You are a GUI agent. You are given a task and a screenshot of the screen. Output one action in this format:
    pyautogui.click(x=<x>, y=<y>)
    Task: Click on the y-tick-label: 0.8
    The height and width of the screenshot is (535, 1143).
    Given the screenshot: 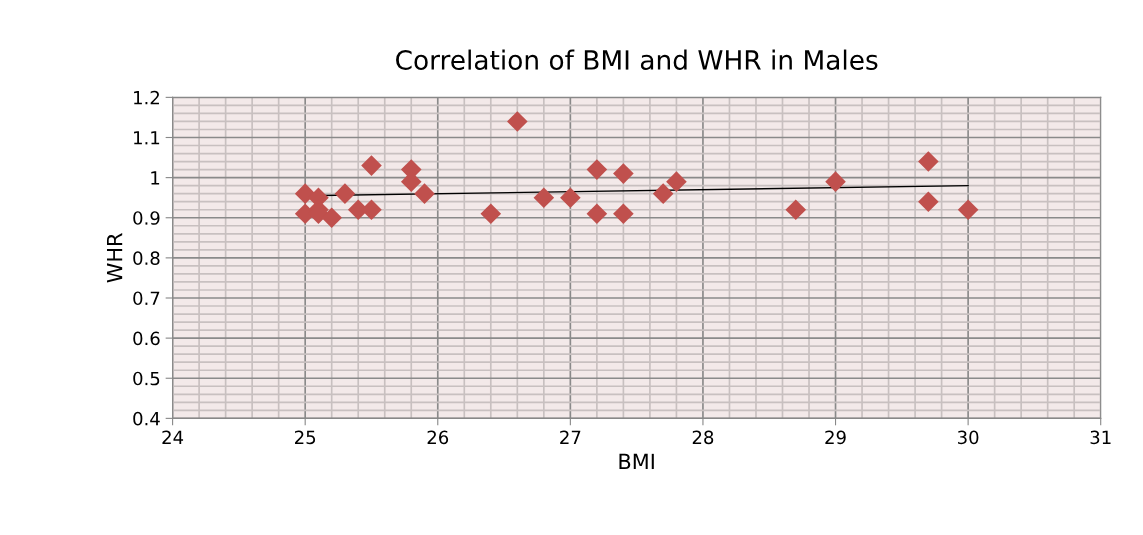 What is the action you would take?
    pyautogui.click(x=146, y=258)
    